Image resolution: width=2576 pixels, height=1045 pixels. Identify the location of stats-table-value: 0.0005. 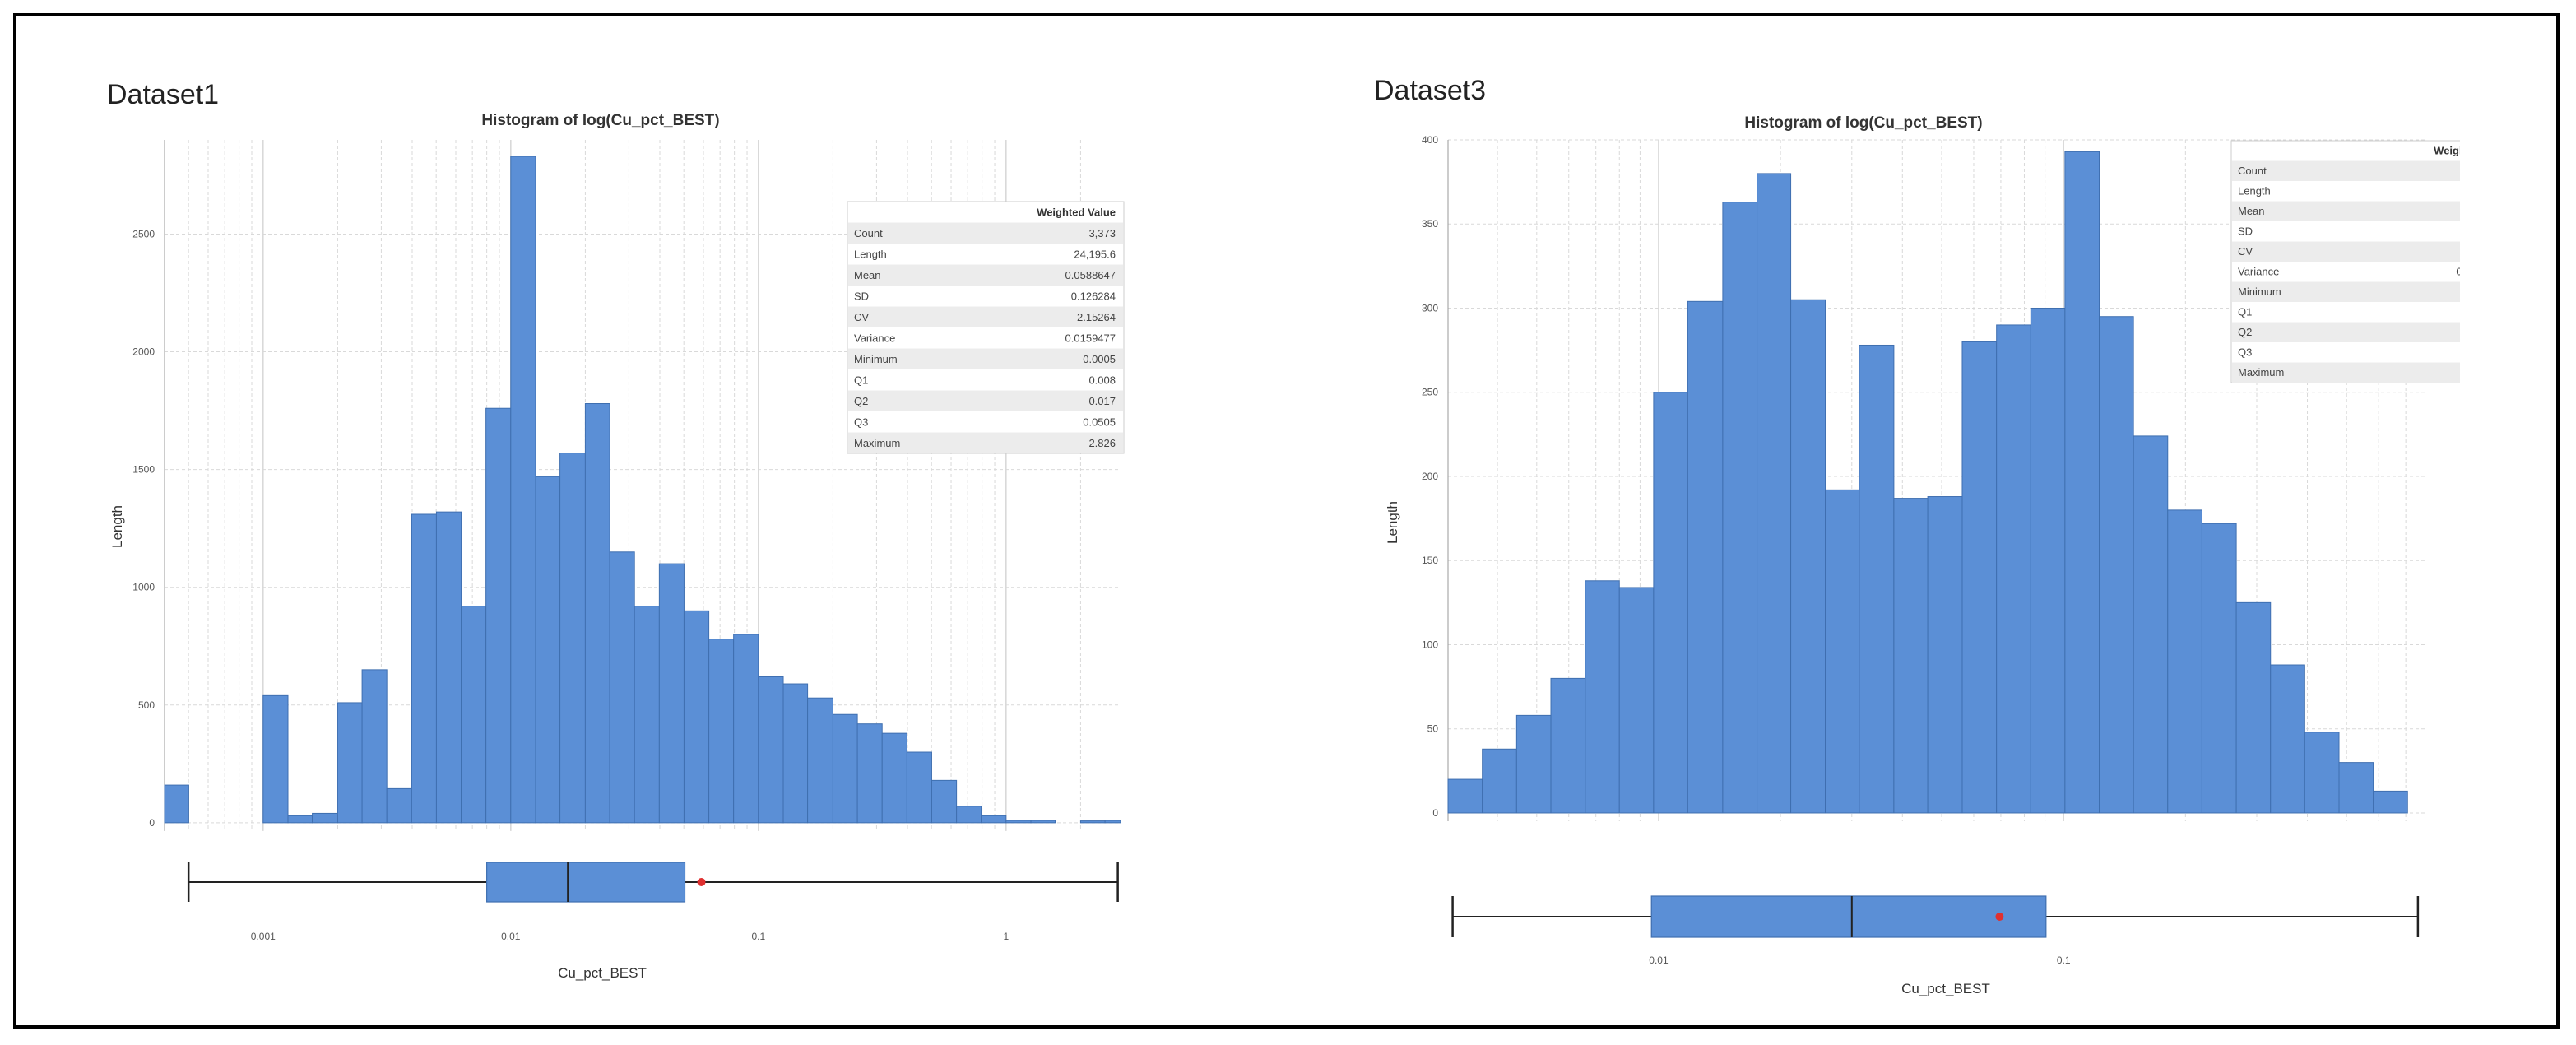
(1099, 359).